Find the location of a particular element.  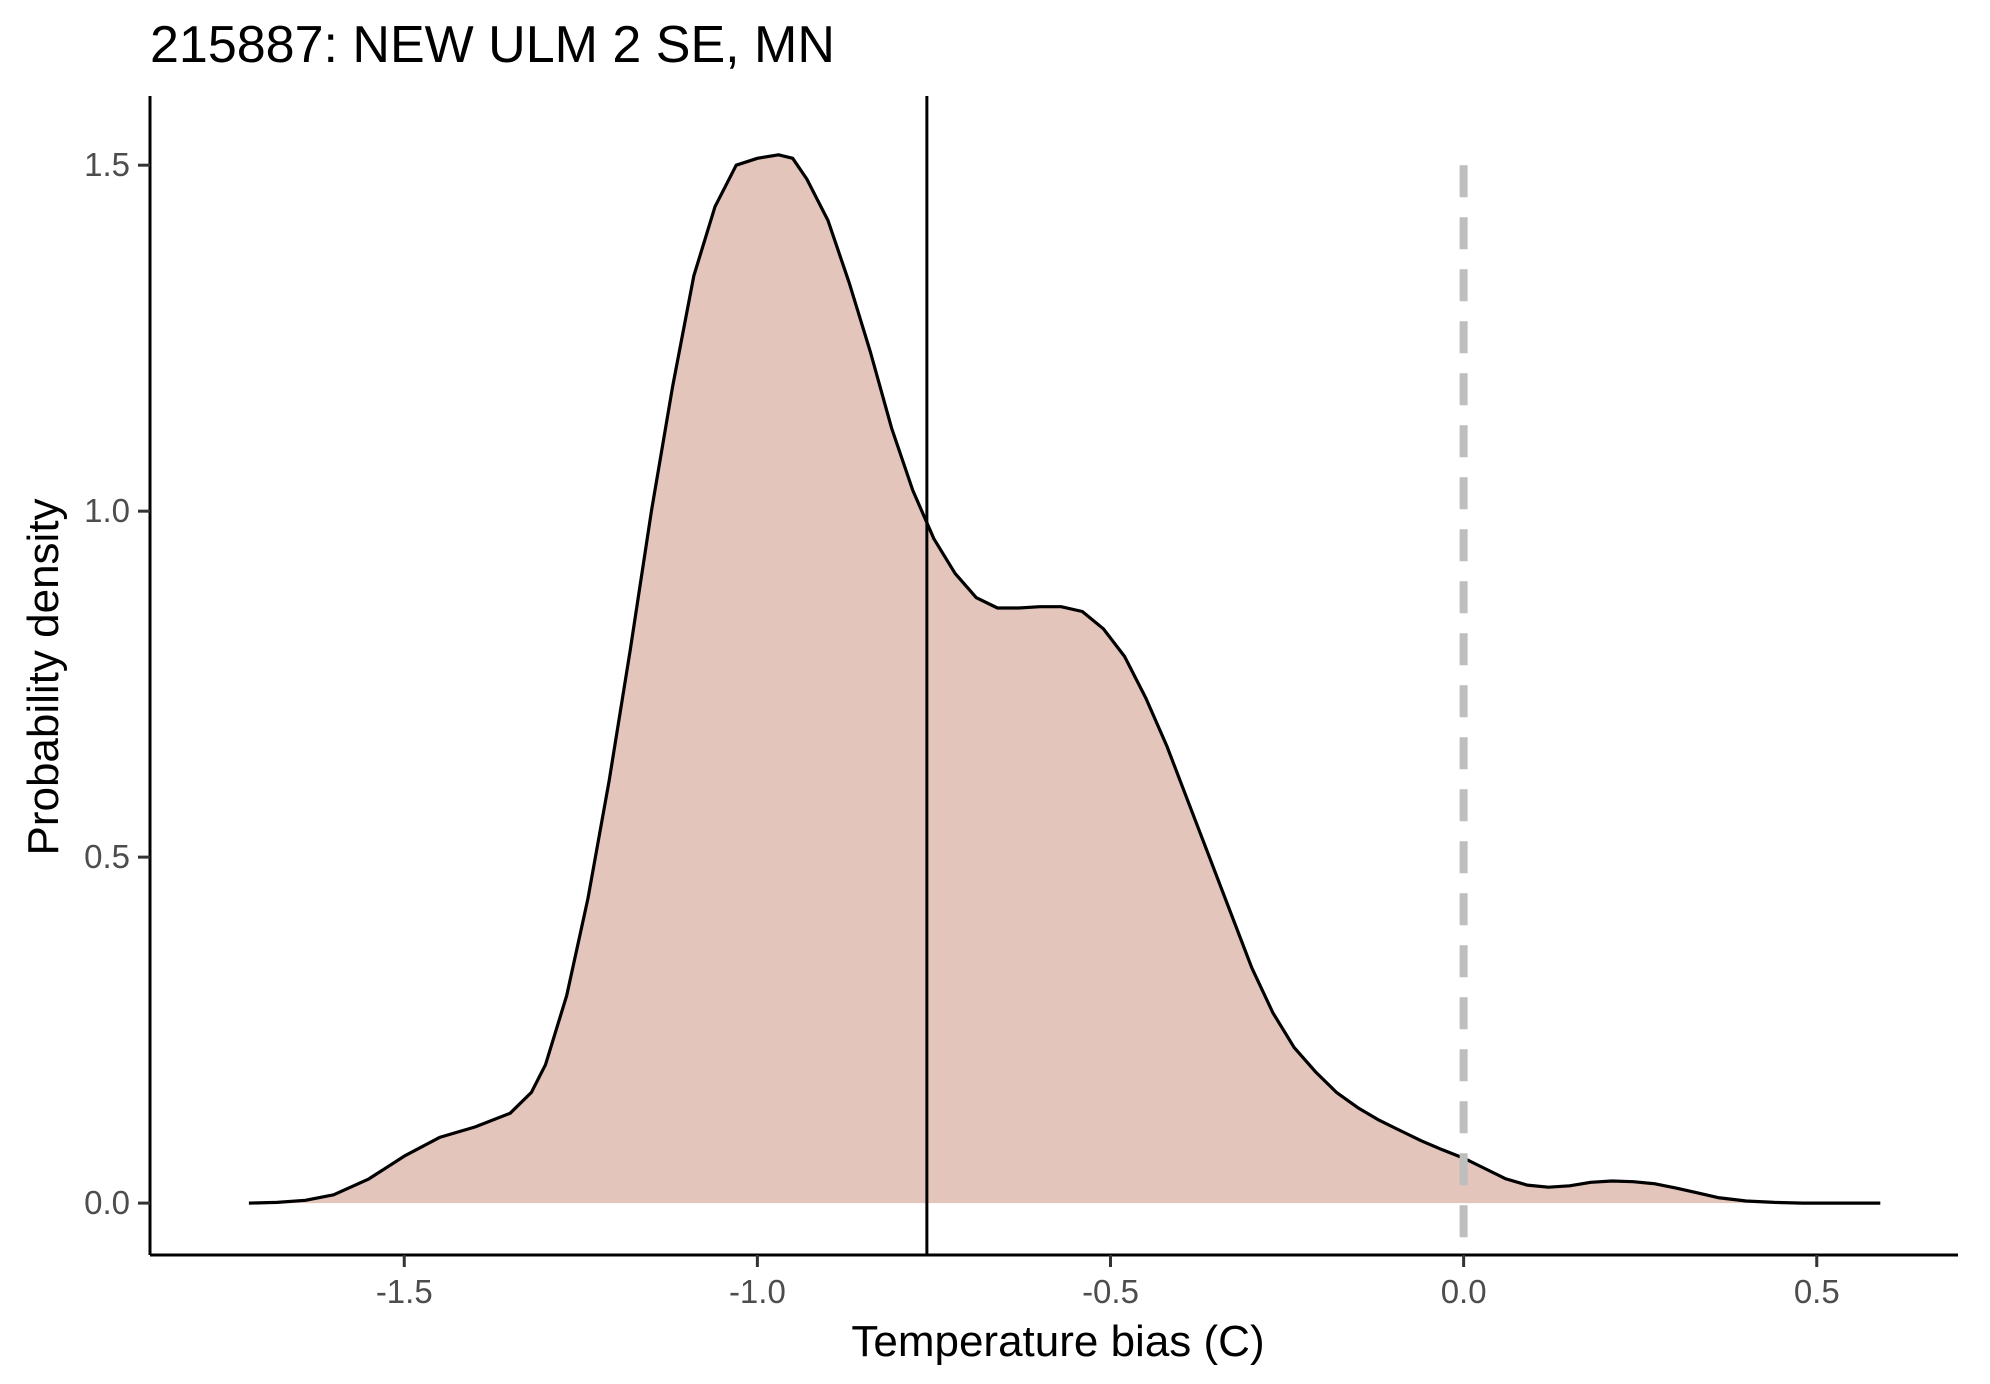

x-axis: -1.5 -1.0 -0.5 0.0 0.5 is located at coordinates (1054, 1281).